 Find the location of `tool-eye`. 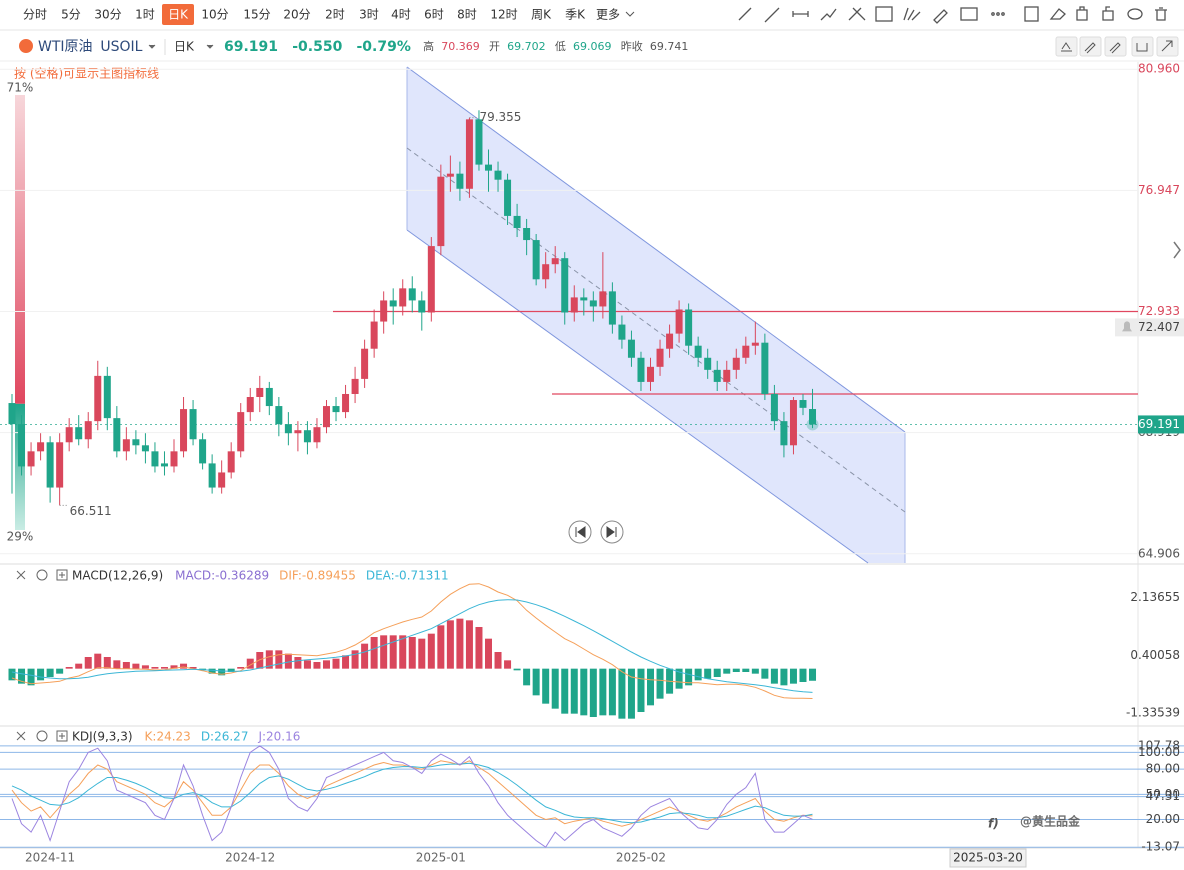

tool-eye is located at coordinates (1135, 14).